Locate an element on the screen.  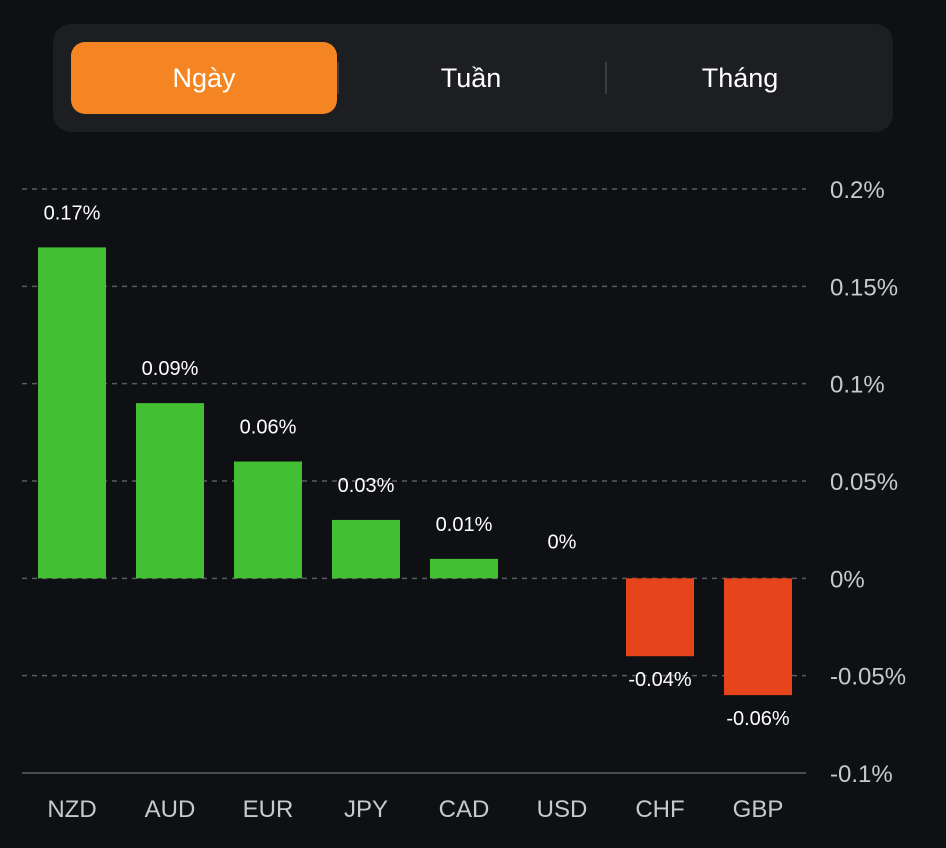
value-label: 0.06% is located at coordinates (268, 428).